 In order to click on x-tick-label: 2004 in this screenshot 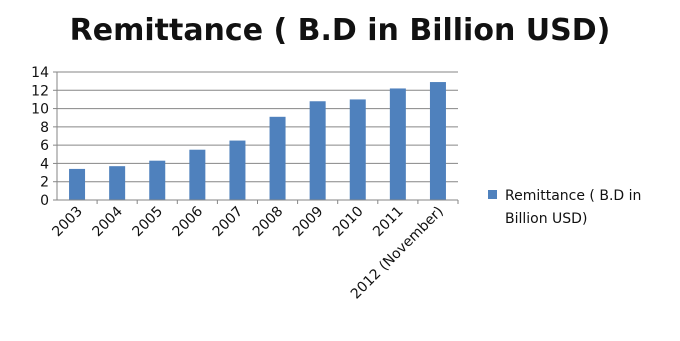, I will do `click(107, 221)`.